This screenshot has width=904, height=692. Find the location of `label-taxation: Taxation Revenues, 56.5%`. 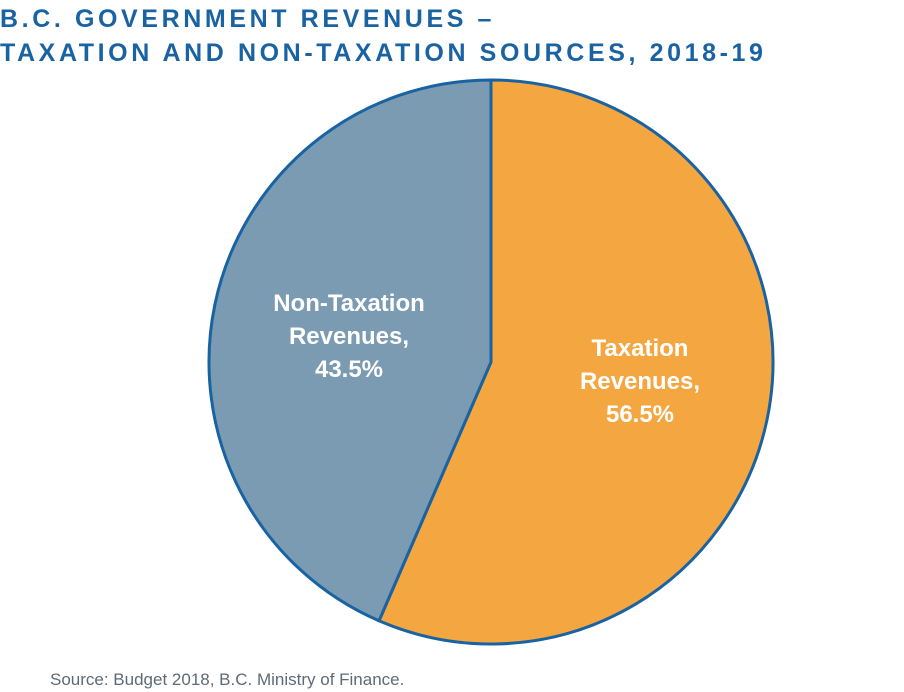

label-taxation: Taxation Revenues, 56.5% is located at coordinates (640, 381).